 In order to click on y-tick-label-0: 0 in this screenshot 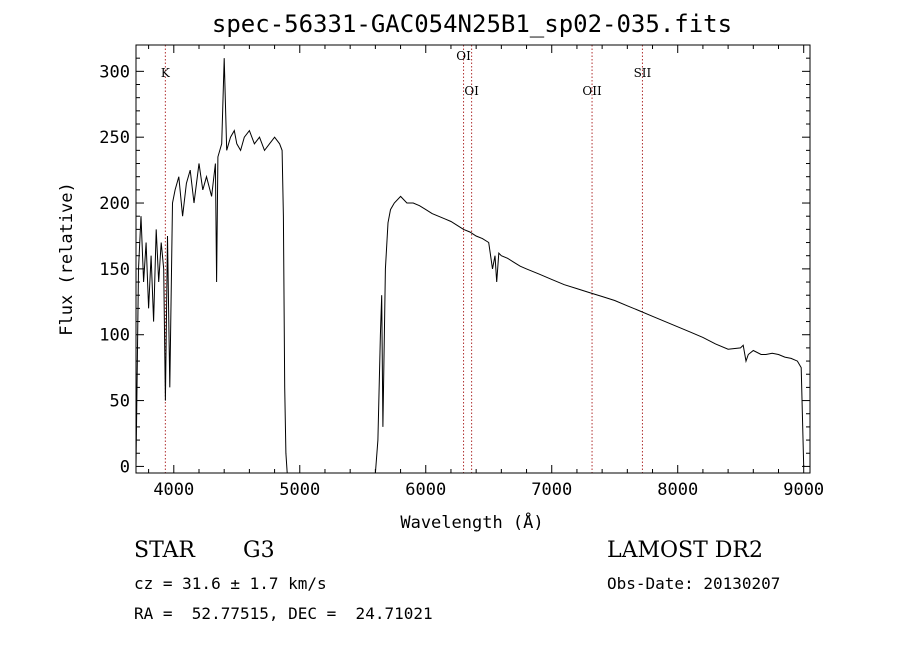, I will do `click(125, 467)`.